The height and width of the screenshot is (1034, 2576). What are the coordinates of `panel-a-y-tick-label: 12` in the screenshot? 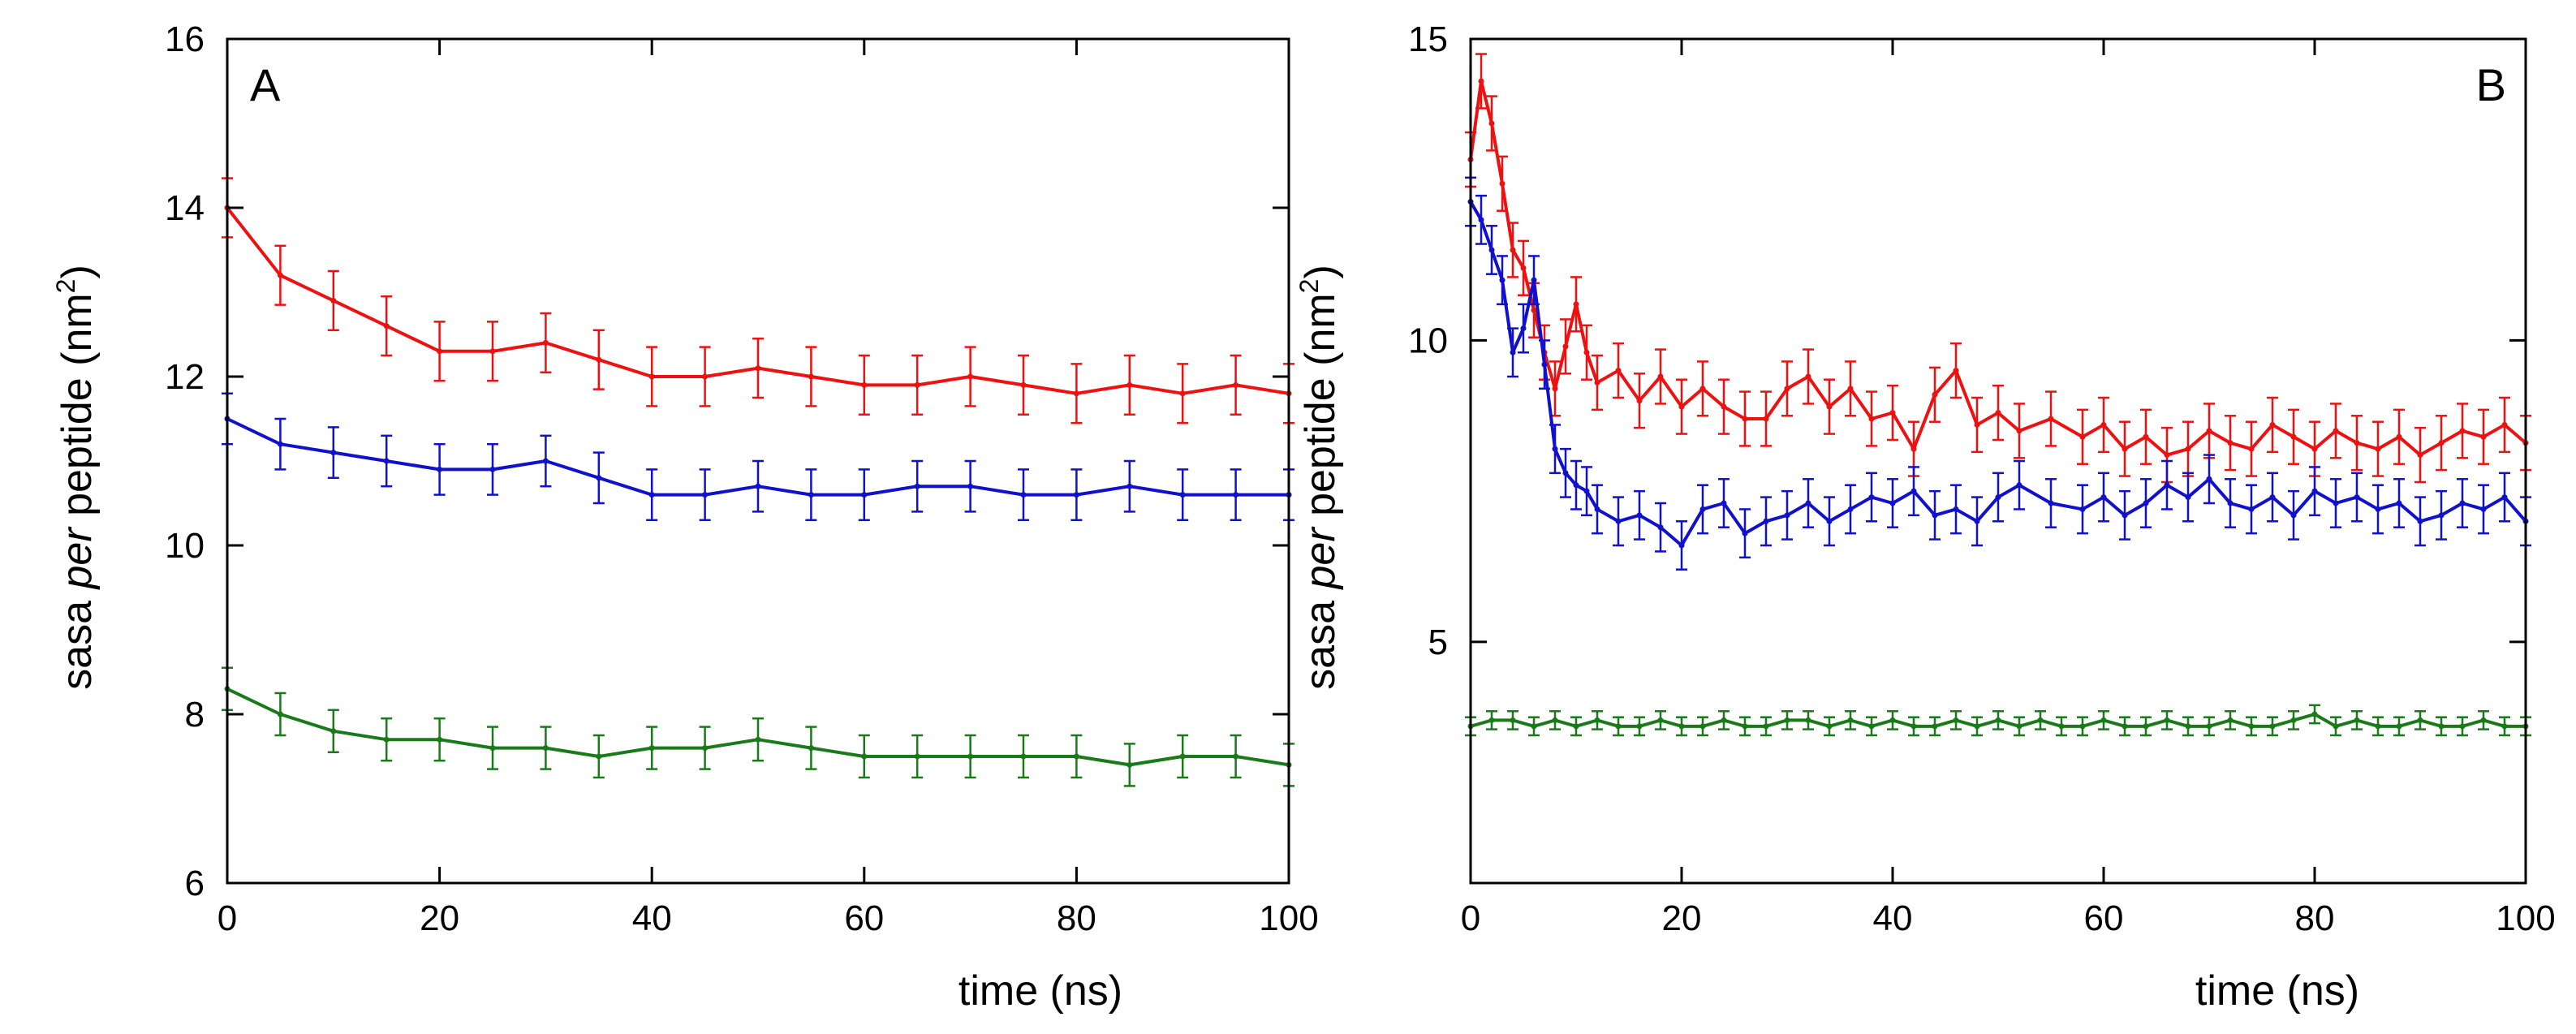 It's located at (185, 377).